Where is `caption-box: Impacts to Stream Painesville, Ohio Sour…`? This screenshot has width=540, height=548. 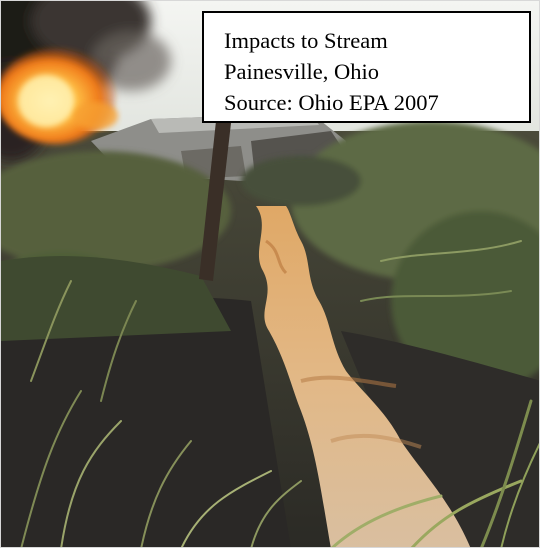 caption-box: Impacts to Stream Painesville, Ohio Sour… is located at coordinates (366, 67).